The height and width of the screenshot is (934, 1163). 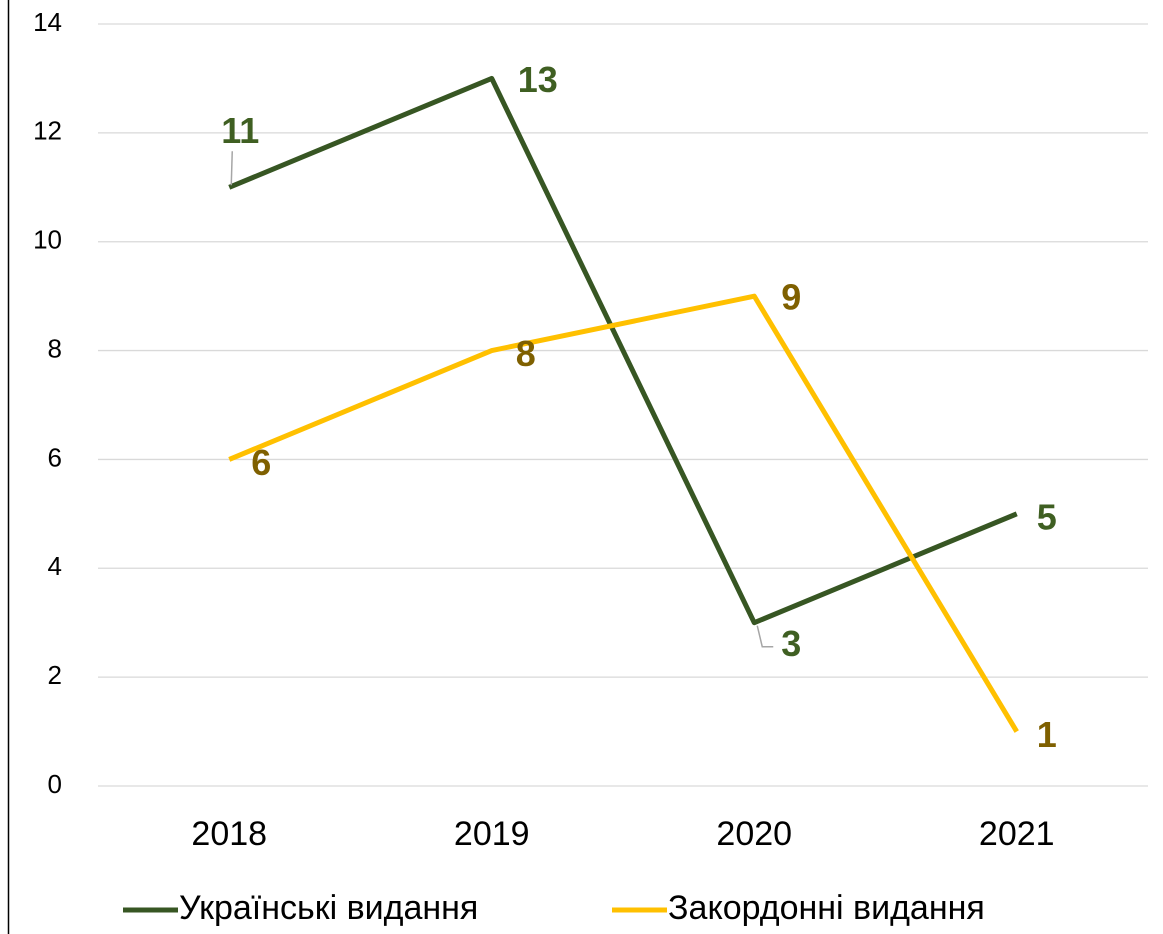 I want to click on data-label: 5, so click(x=1047, y=516).